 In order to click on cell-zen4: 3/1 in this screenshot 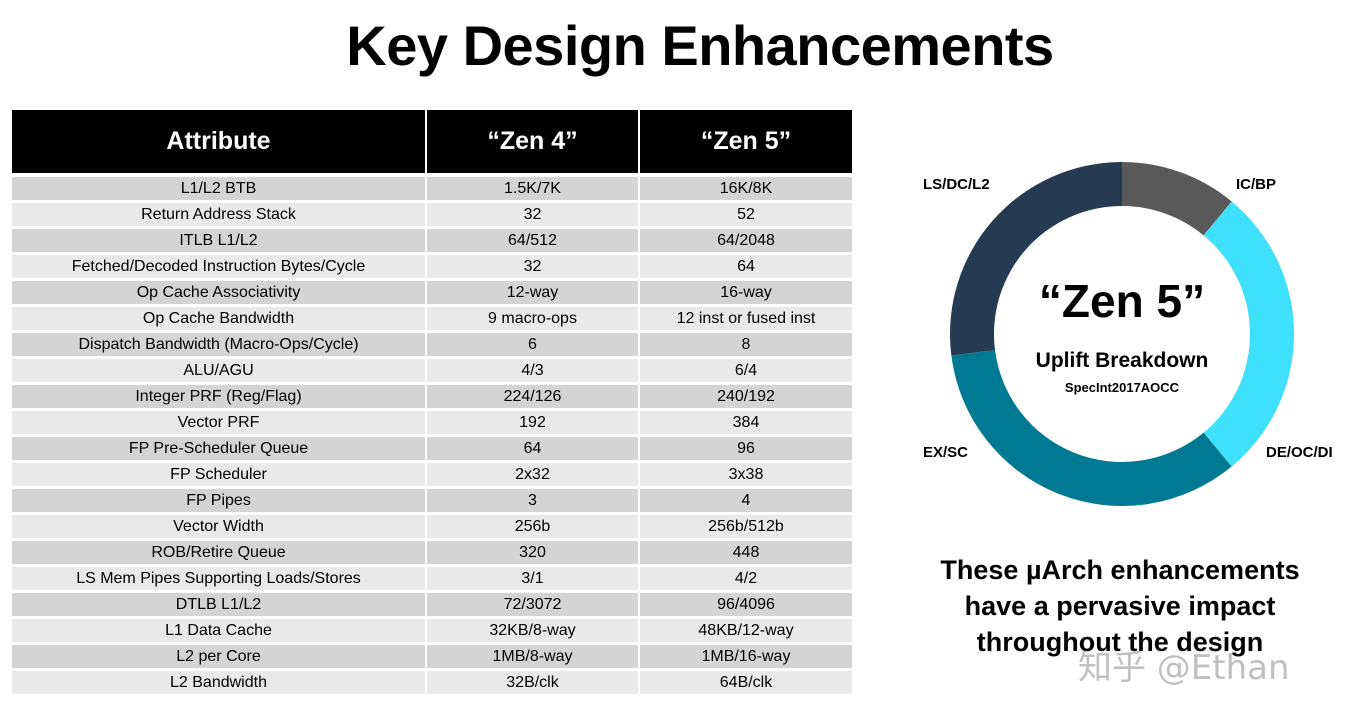, I will do `click(533, 580)`.